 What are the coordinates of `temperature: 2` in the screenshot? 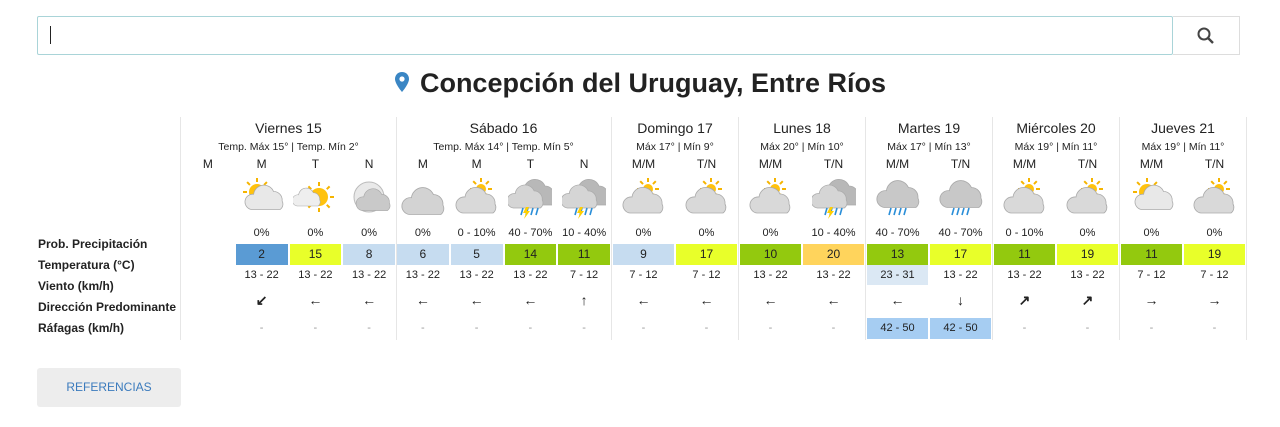 It's located at (261, 254).